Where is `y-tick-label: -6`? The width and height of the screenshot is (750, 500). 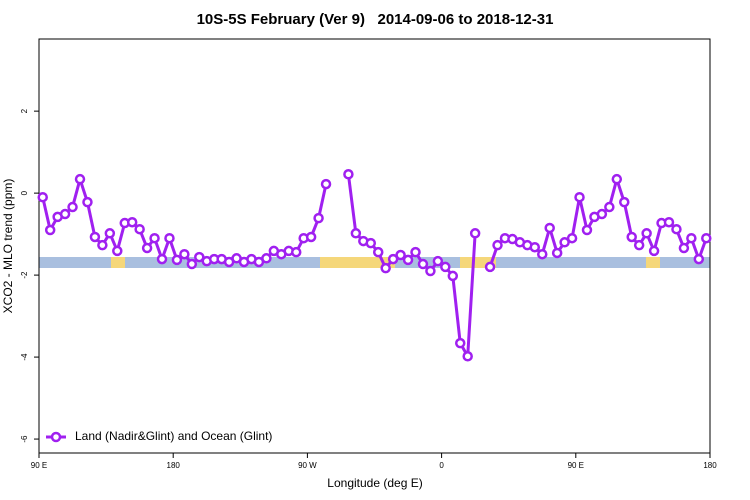
y-tick-label: -6 is located at coordinates (24, 439).